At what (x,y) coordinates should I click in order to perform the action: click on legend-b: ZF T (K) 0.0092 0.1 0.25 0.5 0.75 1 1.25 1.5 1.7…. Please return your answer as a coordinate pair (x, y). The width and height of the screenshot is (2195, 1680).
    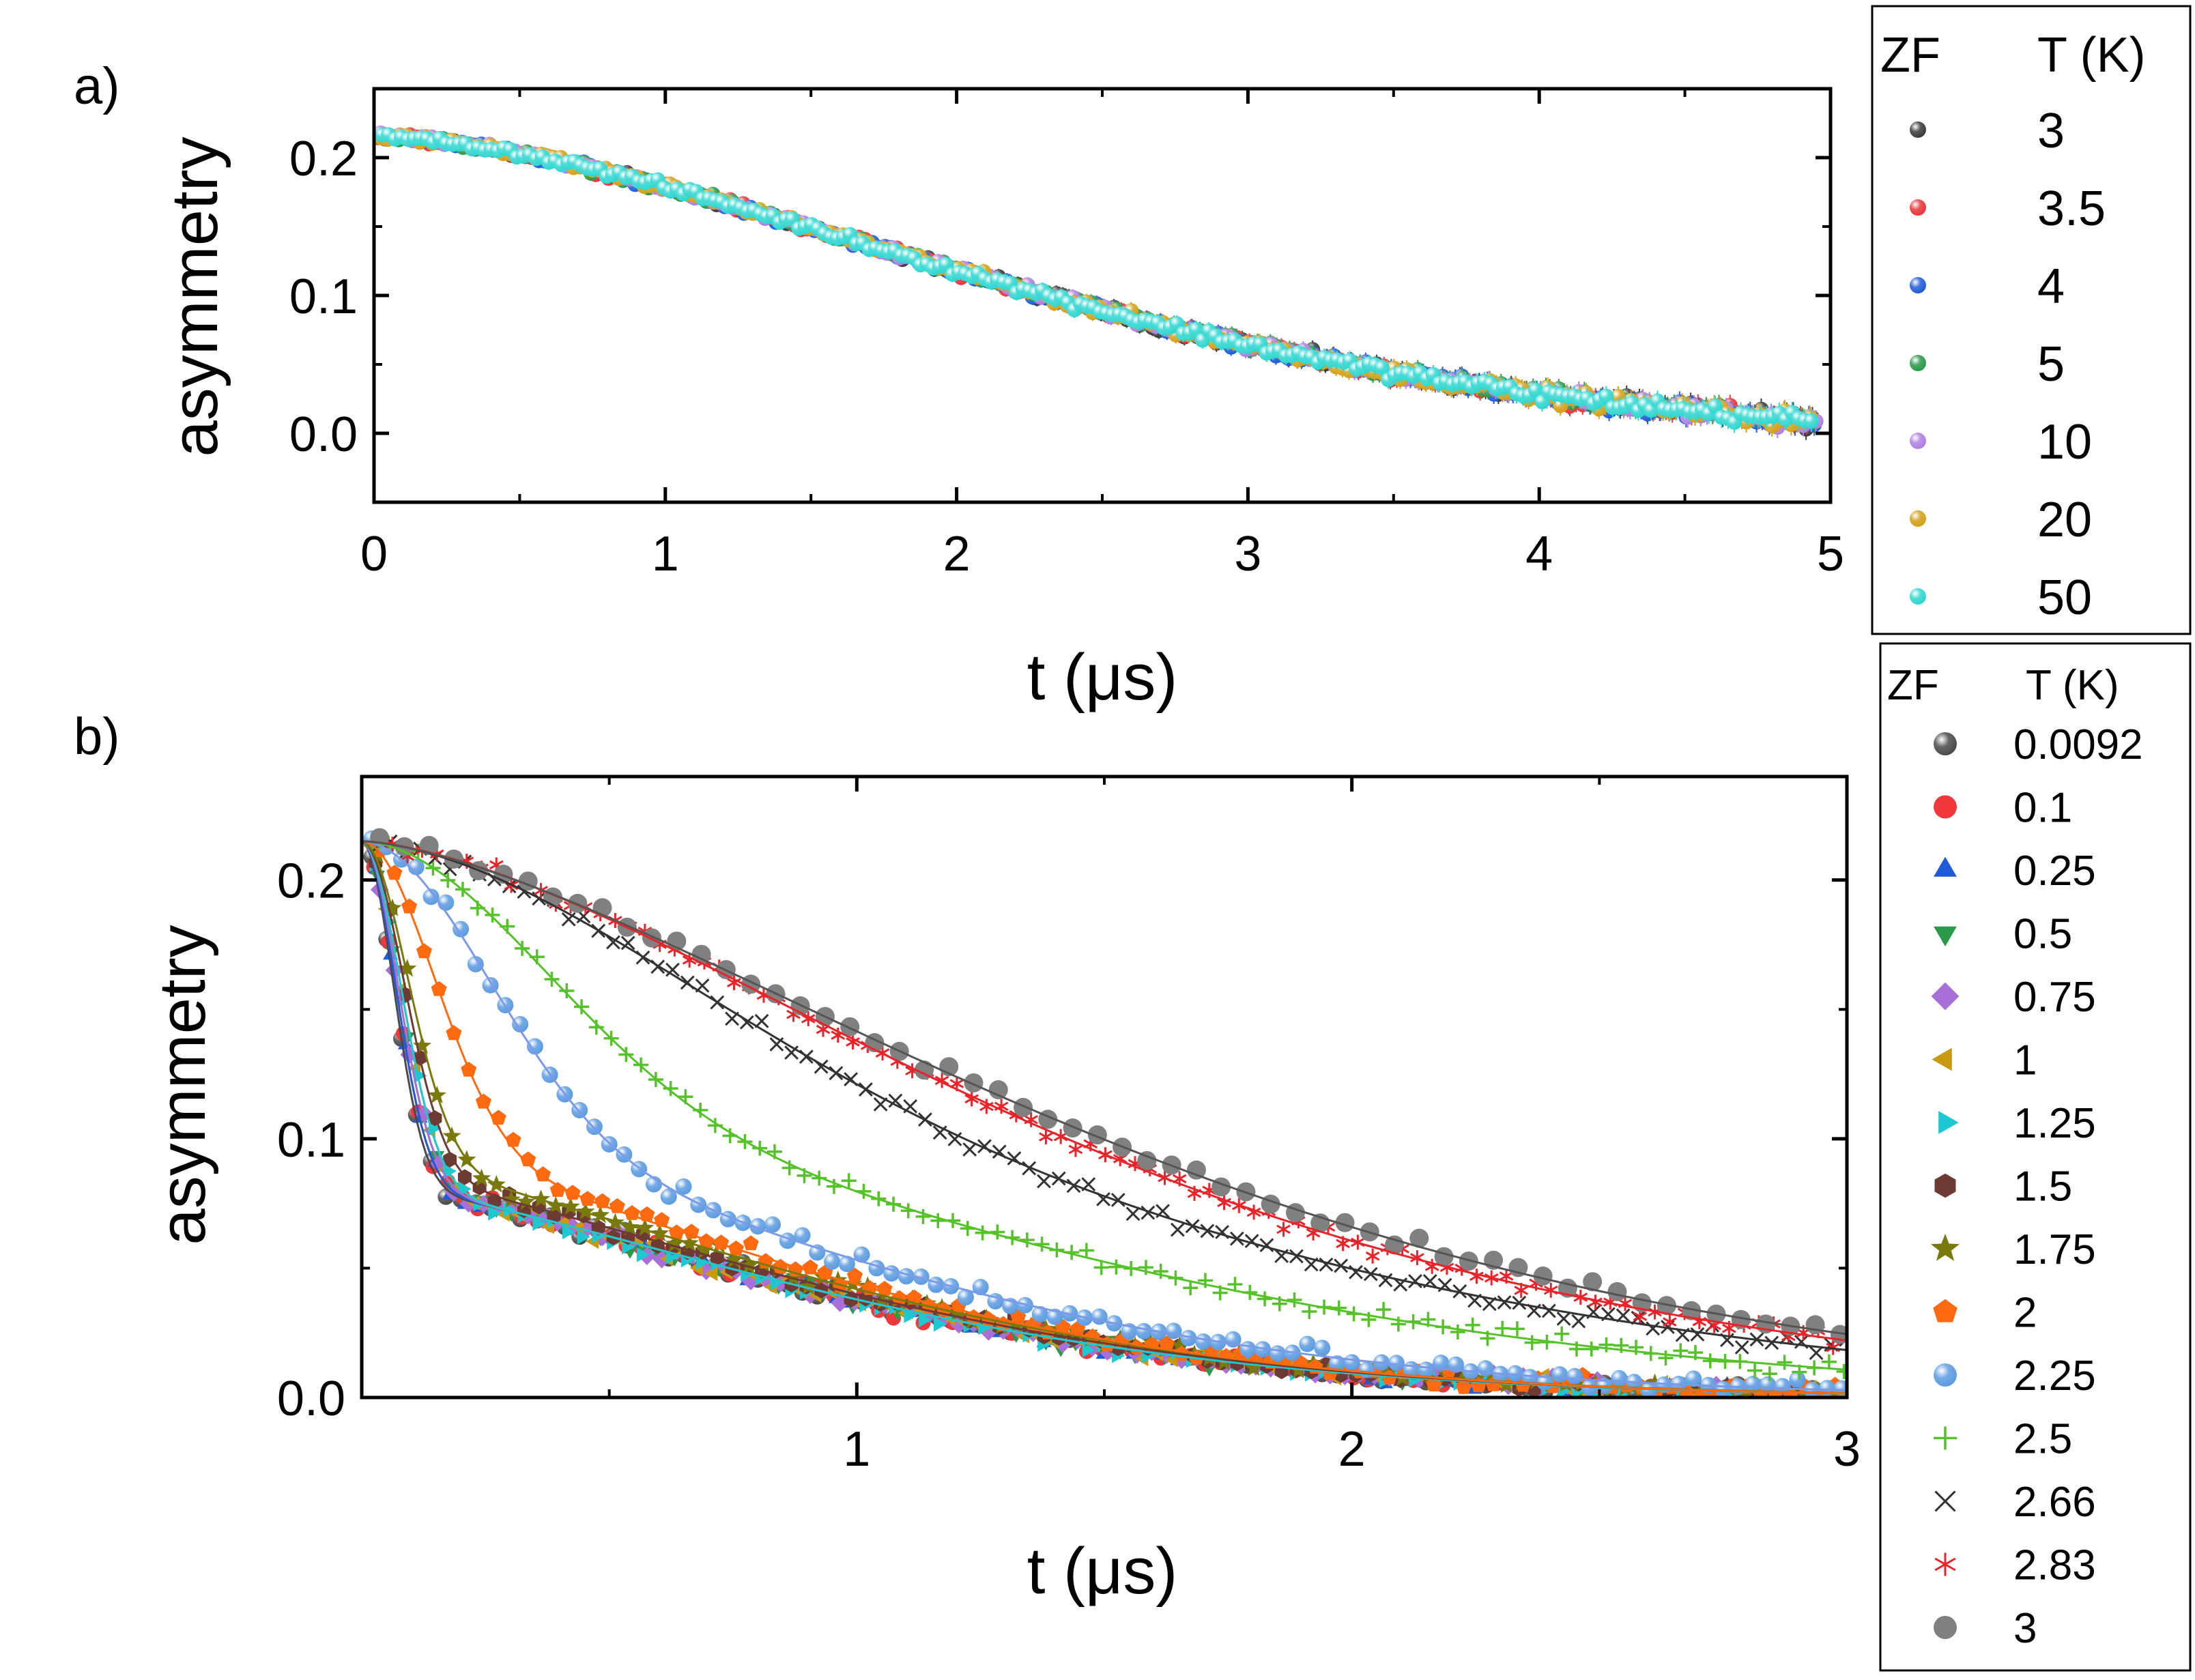
    Looking at the image, I should click on (2036, 1157).